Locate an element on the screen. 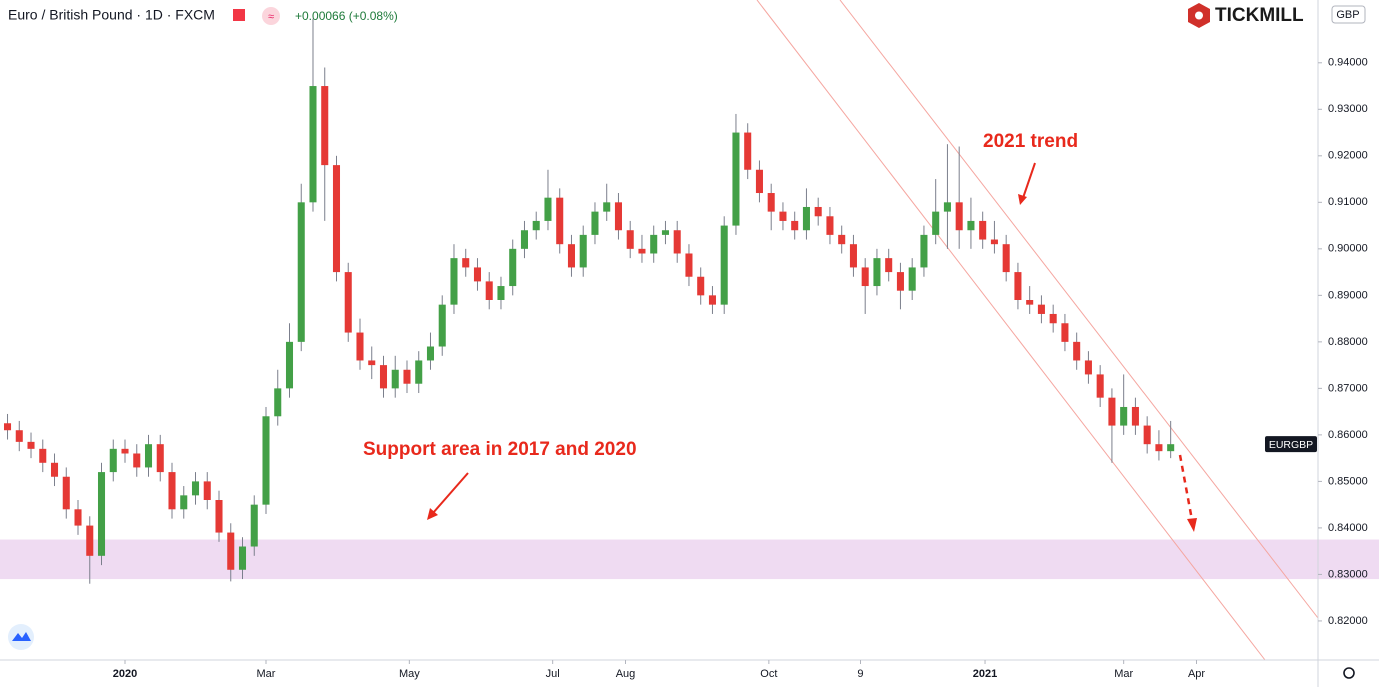 Image resolution: width=1379 pixels, height=687 pixels. y-tick-label: 0.89000 is located at coordinates (1348, 295).